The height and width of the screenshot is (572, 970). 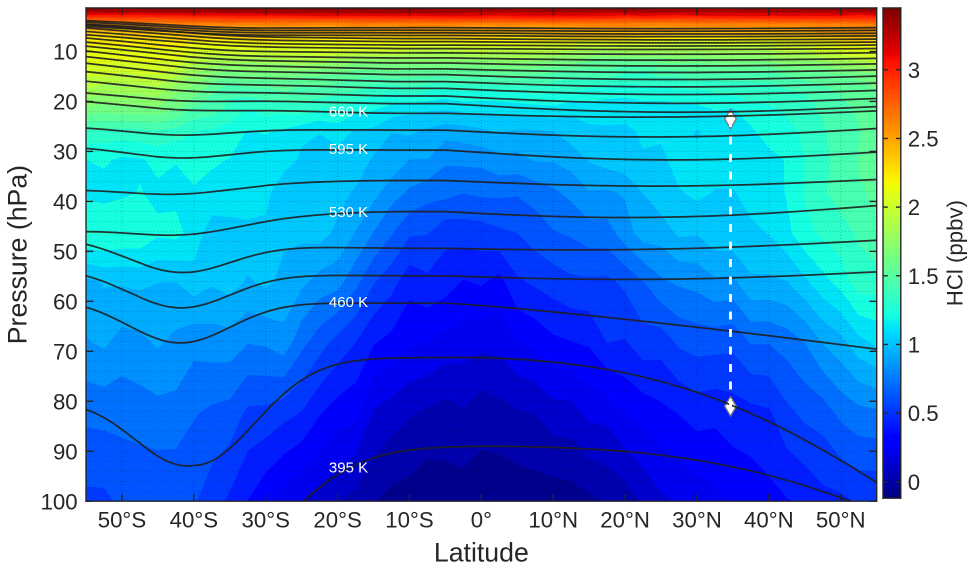 I want to click on svg-text: 80, so click(x=65, y=401).